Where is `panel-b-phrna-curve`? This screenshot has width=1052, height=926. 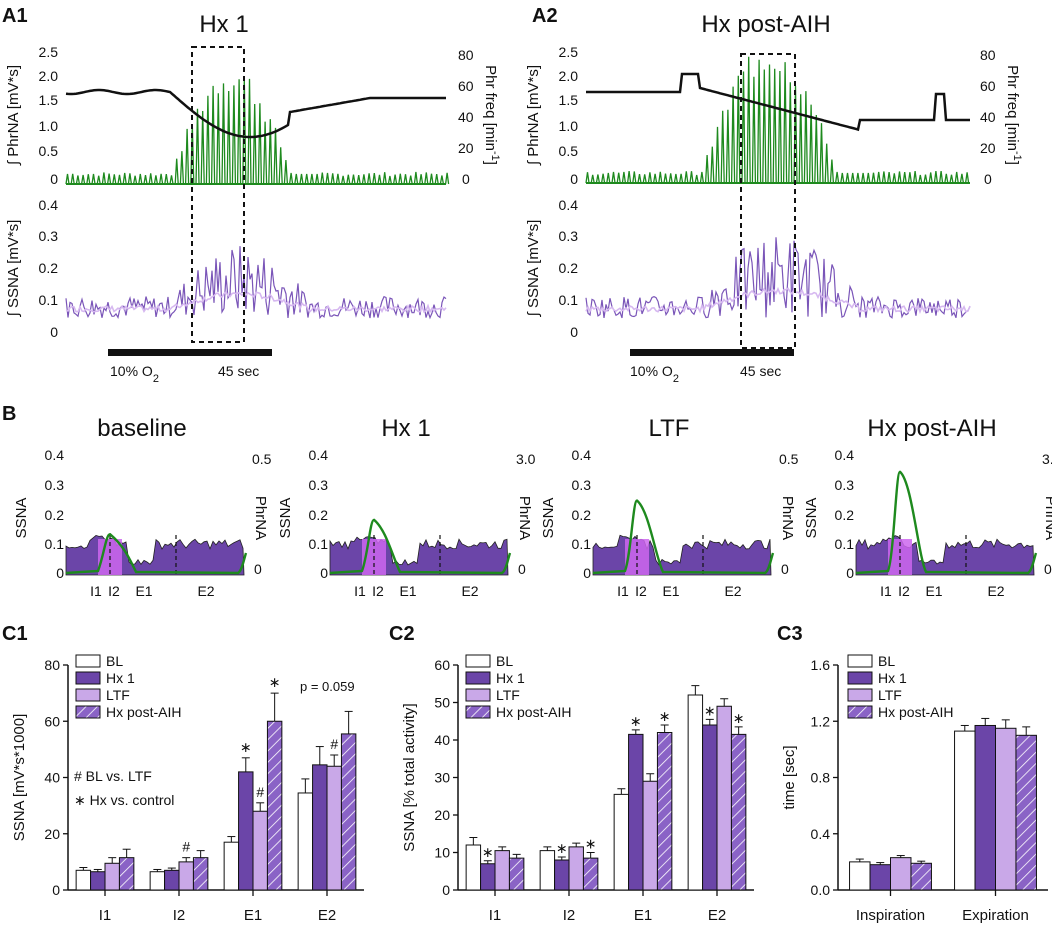
panel-b-phrna-curve is located at coordinates (156, 553).